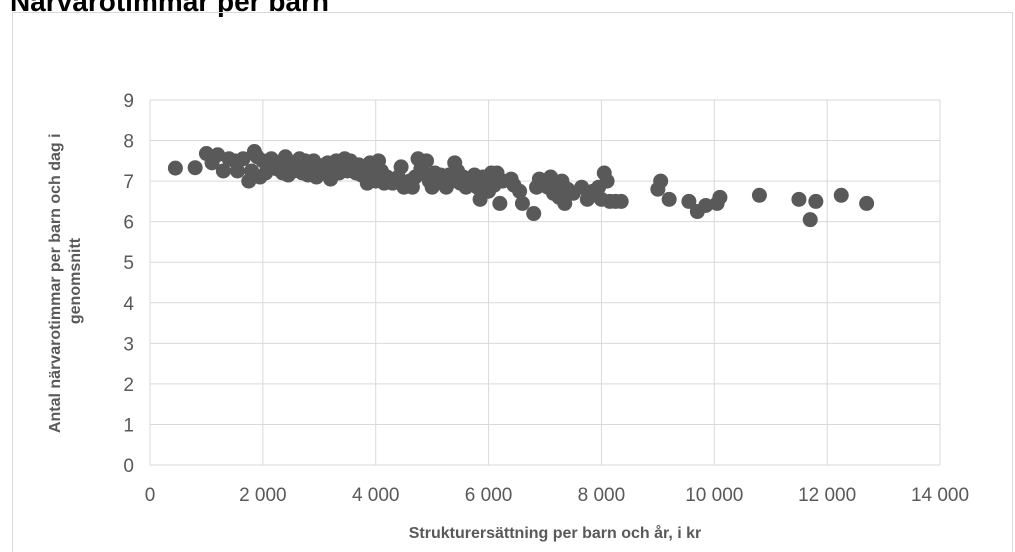 This screenshot has width=1015, height=552. Describe the element at coordinates (714, 495) in the screenshot. I see `x-tick-label: 10 000` at that location.